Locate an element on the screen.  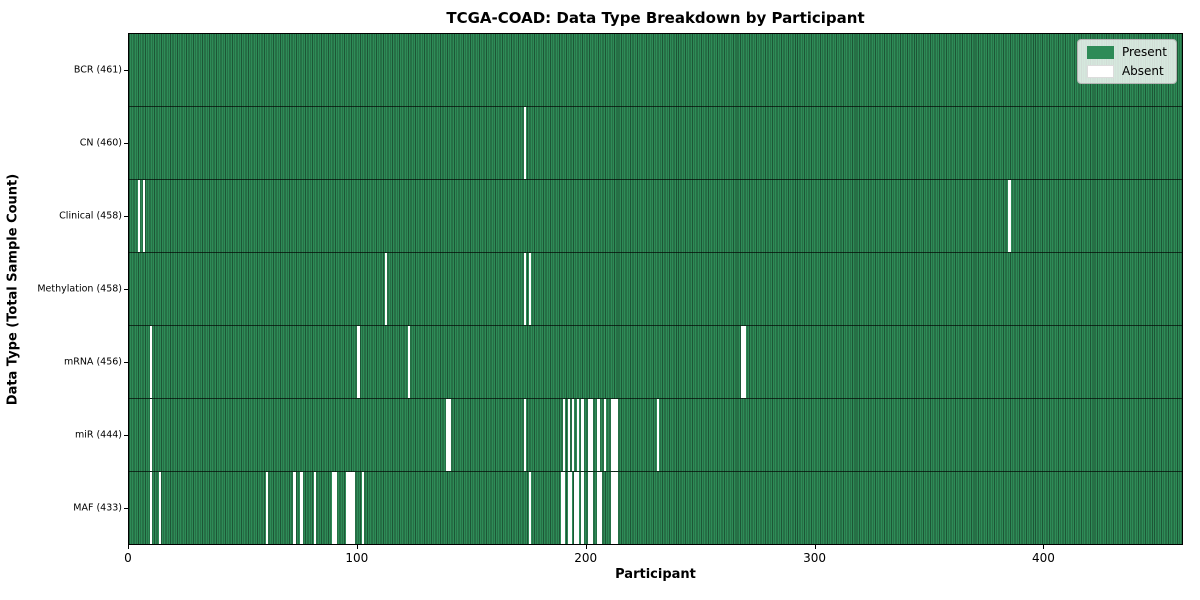
legend-item-present: Present is located at coordinates (1126, 52).